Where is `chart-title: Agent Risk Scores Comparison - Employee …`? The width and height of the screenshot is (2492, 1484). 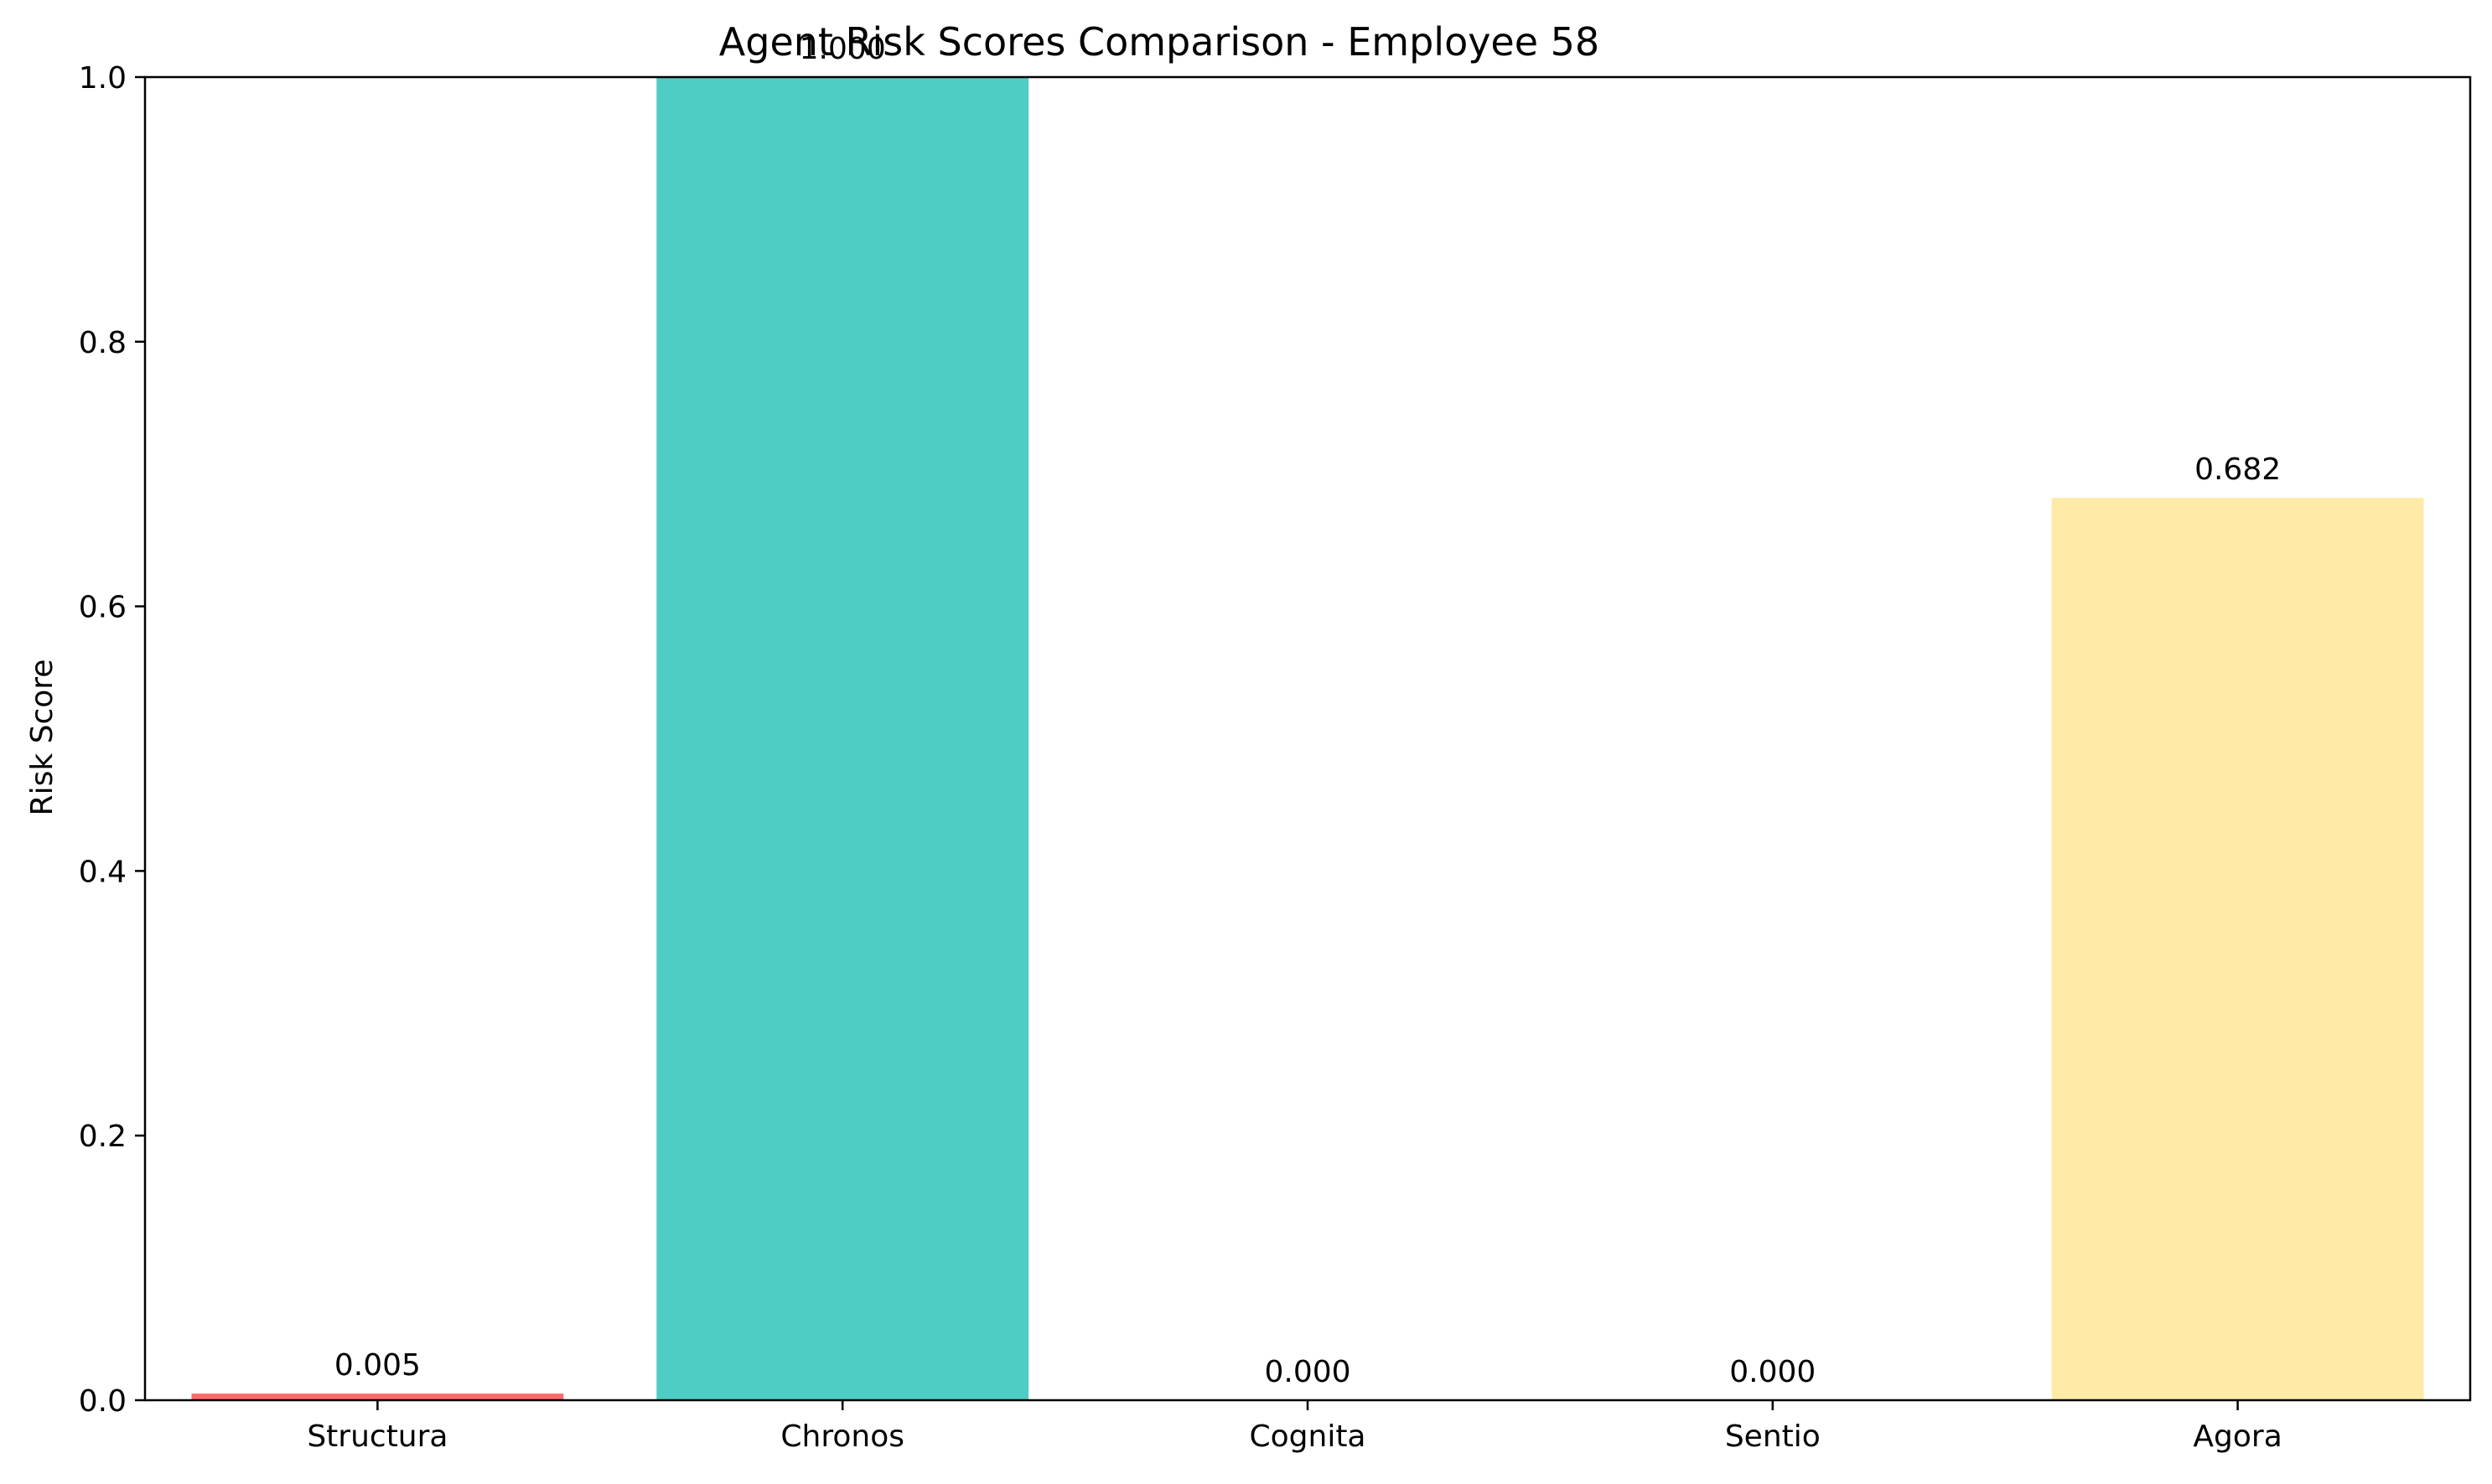 chart-title: Agent Risk Scores Comparison - Employee … is located at coordinates (1159, 42).